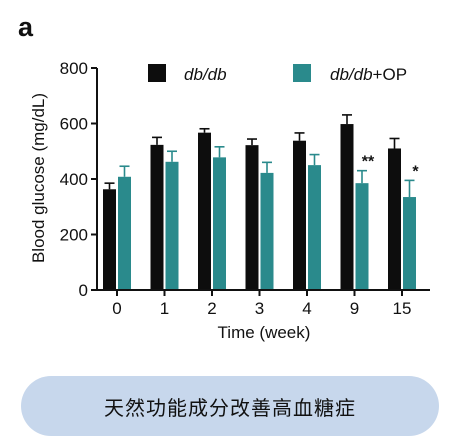 The image size is (460, 446). I want to click on legend-label-db-db: db/db, so click(205, 74).